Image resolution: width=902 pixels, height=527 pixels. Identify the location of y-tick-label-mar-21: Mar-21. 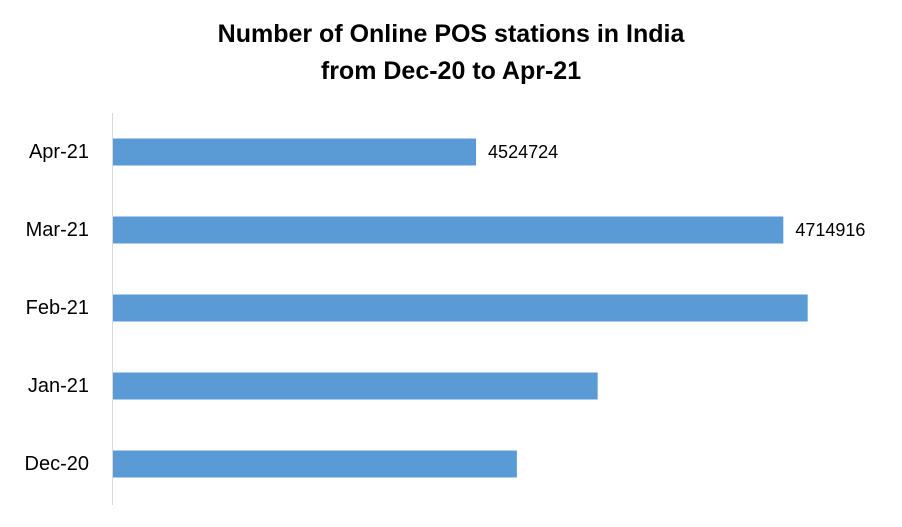
(57, 230).